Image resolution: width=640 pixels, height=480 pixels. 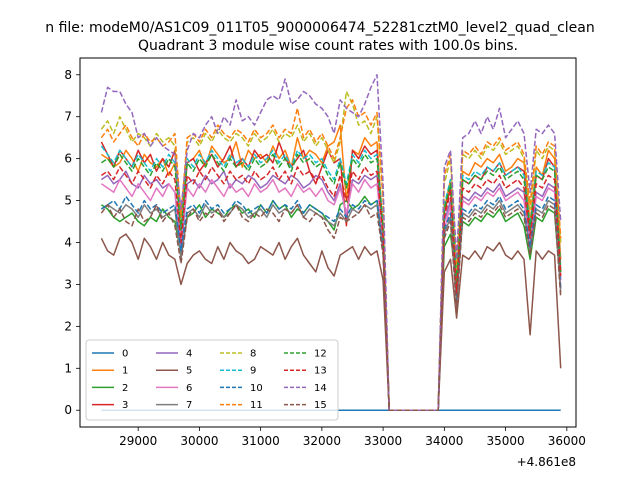 I want to click on y-tick-label: 5, so click(x=68, y=201).